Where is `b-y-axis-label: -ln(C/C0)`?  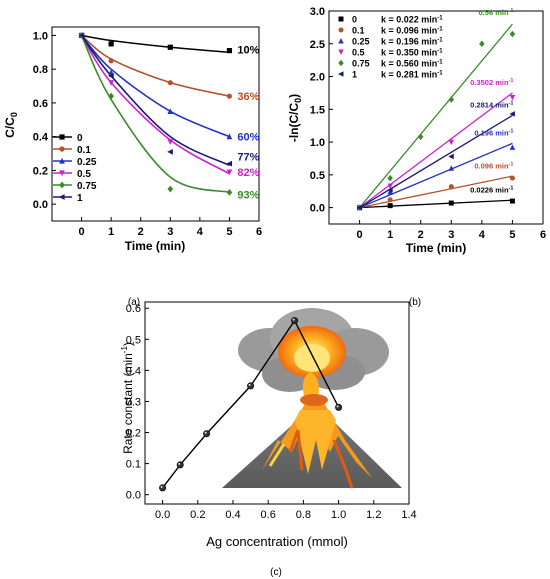 b-y-axis-label: -ln(C/C0) is located at coordinates (295, 118).